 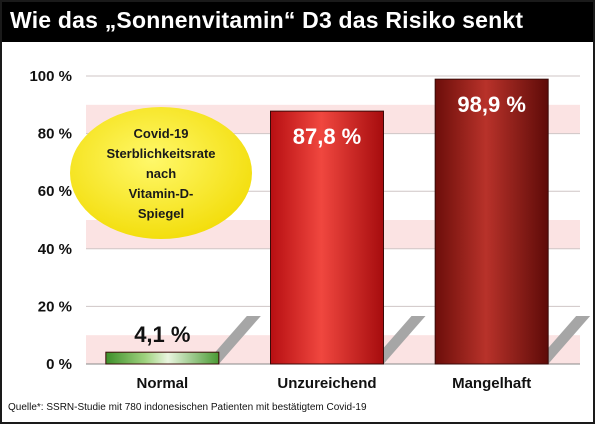 What do you see at coordinates (161, 133) in the screenshot?
I see `bubble-line: Covid-19` at bounding box center [161, 133].